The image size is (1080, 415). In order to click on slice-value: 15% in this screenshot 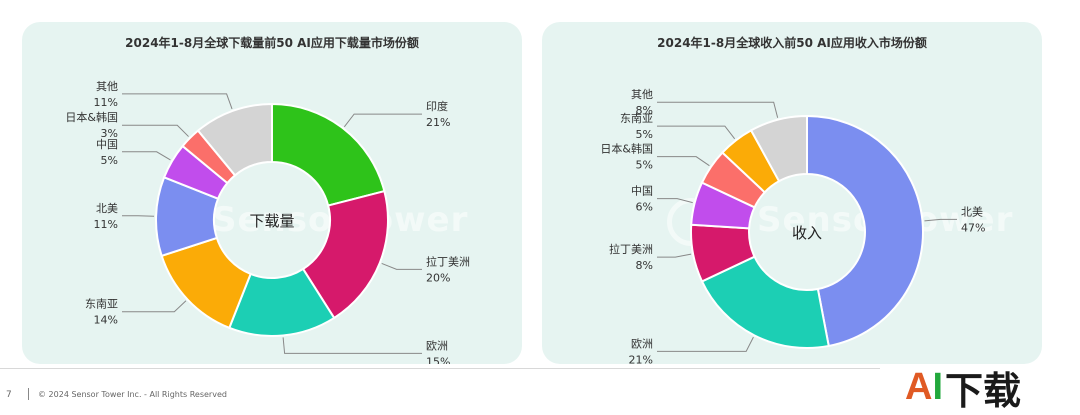, I will do `click(438, 359)`.